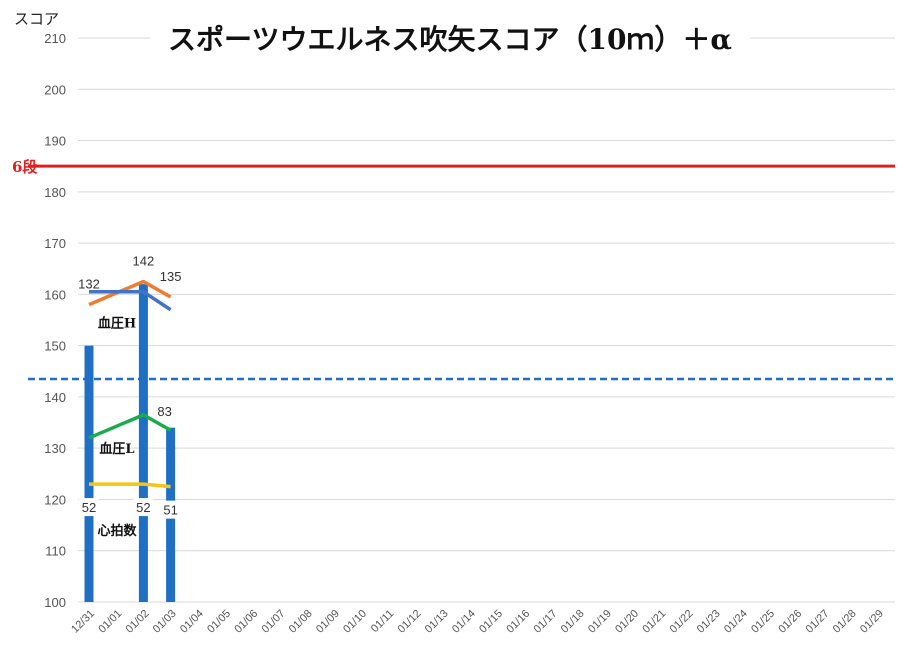 The width and height of the screenshot is (900, 651). I want to click on x-tick-label: 01/07, so click(274, 622).